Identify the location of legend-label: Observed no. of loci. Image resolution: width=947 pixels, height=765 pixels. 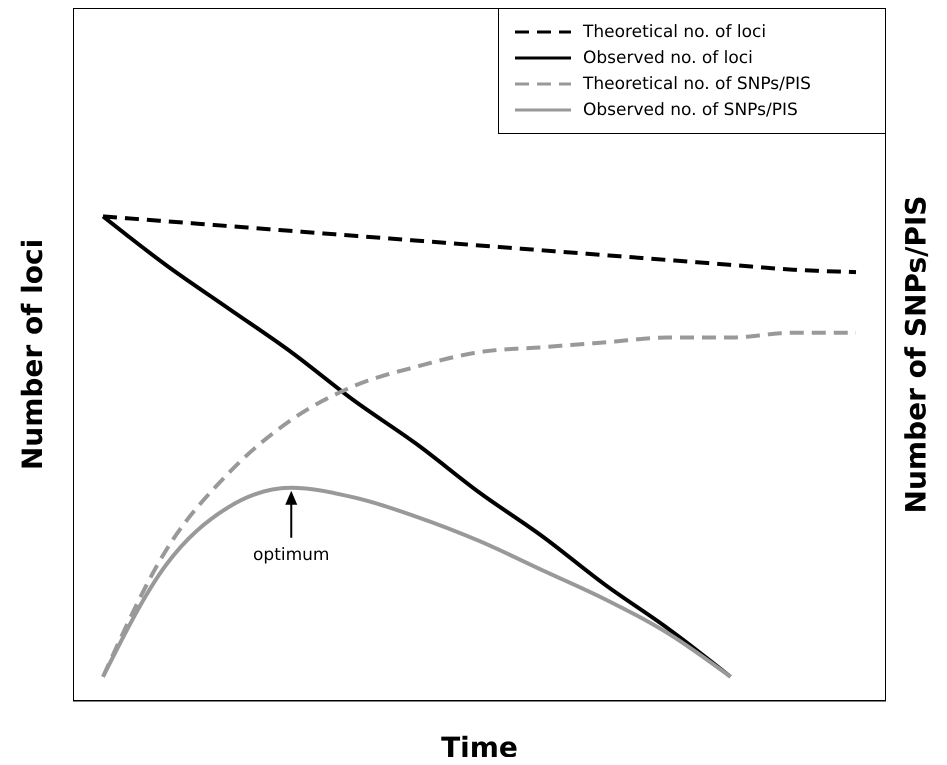
(668, 58).